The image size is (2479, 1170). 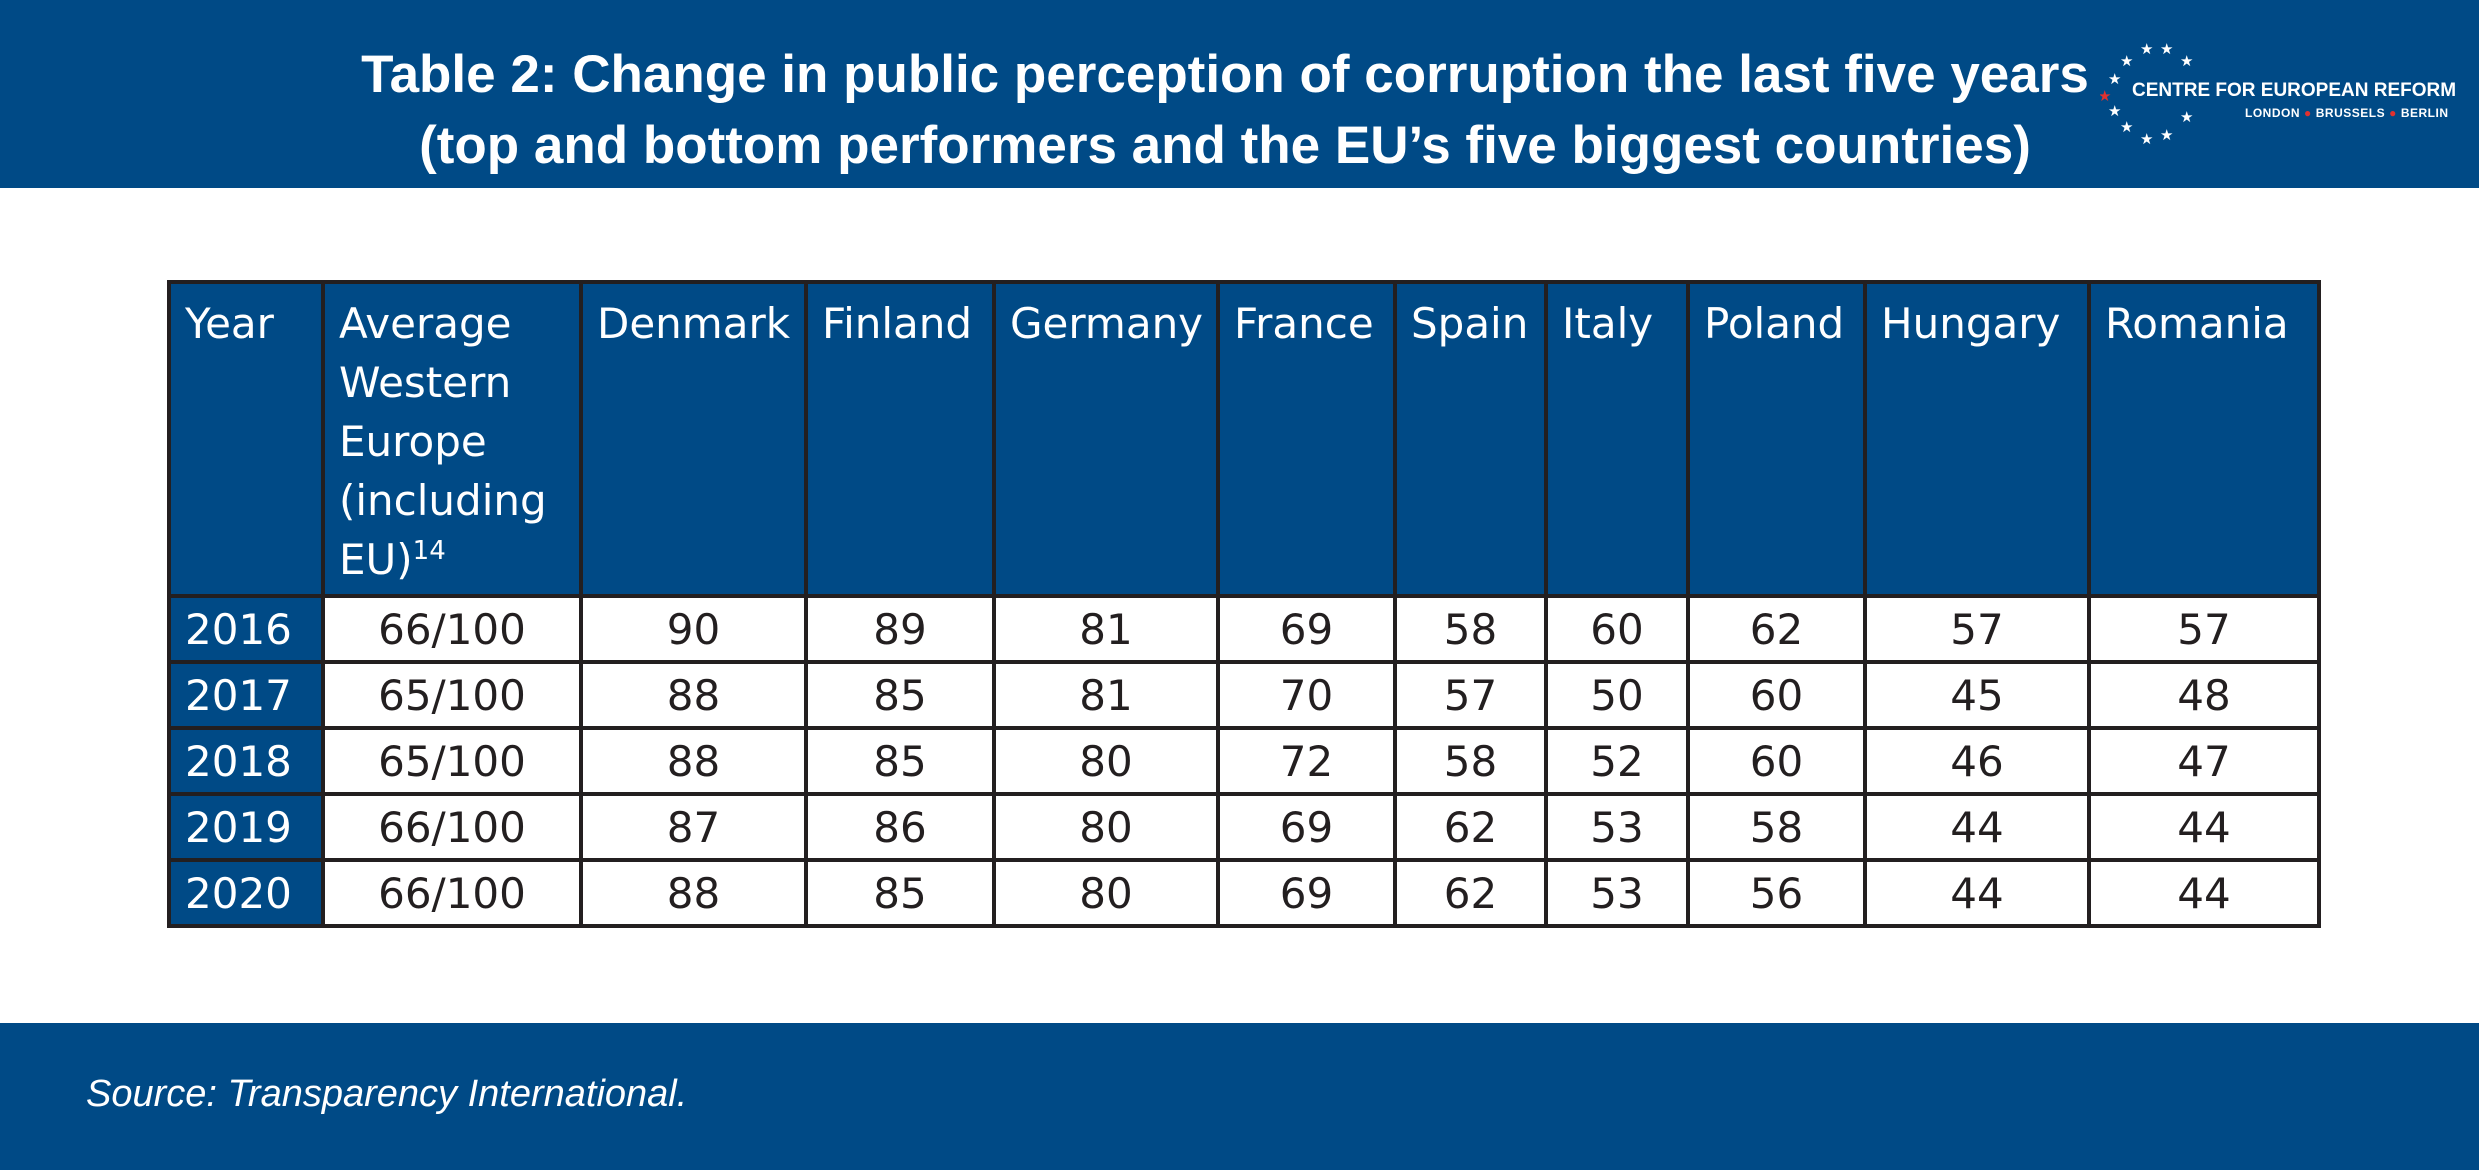 I want to click on column-header: Average Western Europe (including EU)14, so click(x=452, y=439).